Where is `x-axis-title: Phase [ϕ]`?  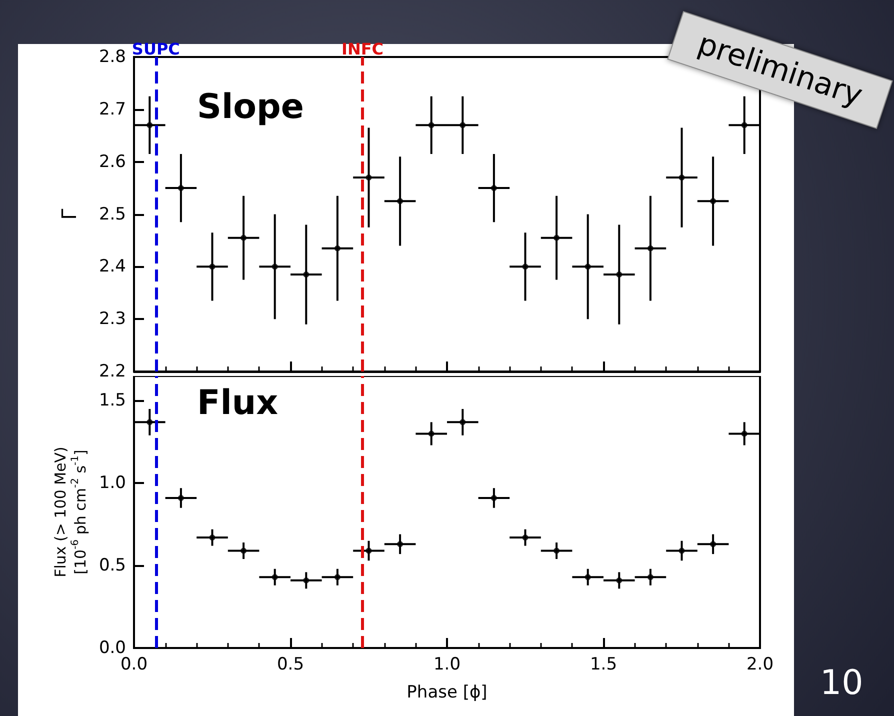 x-axis-title: Phase [ϕ] is located at coordinates (447, 692).